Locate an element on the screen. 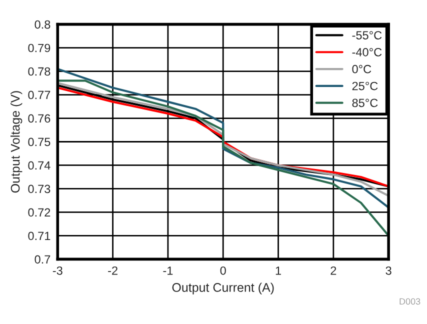 The width and height of the screenshot is (427, 324). x-tick-label: -3 is located at coordinates (57, 270).